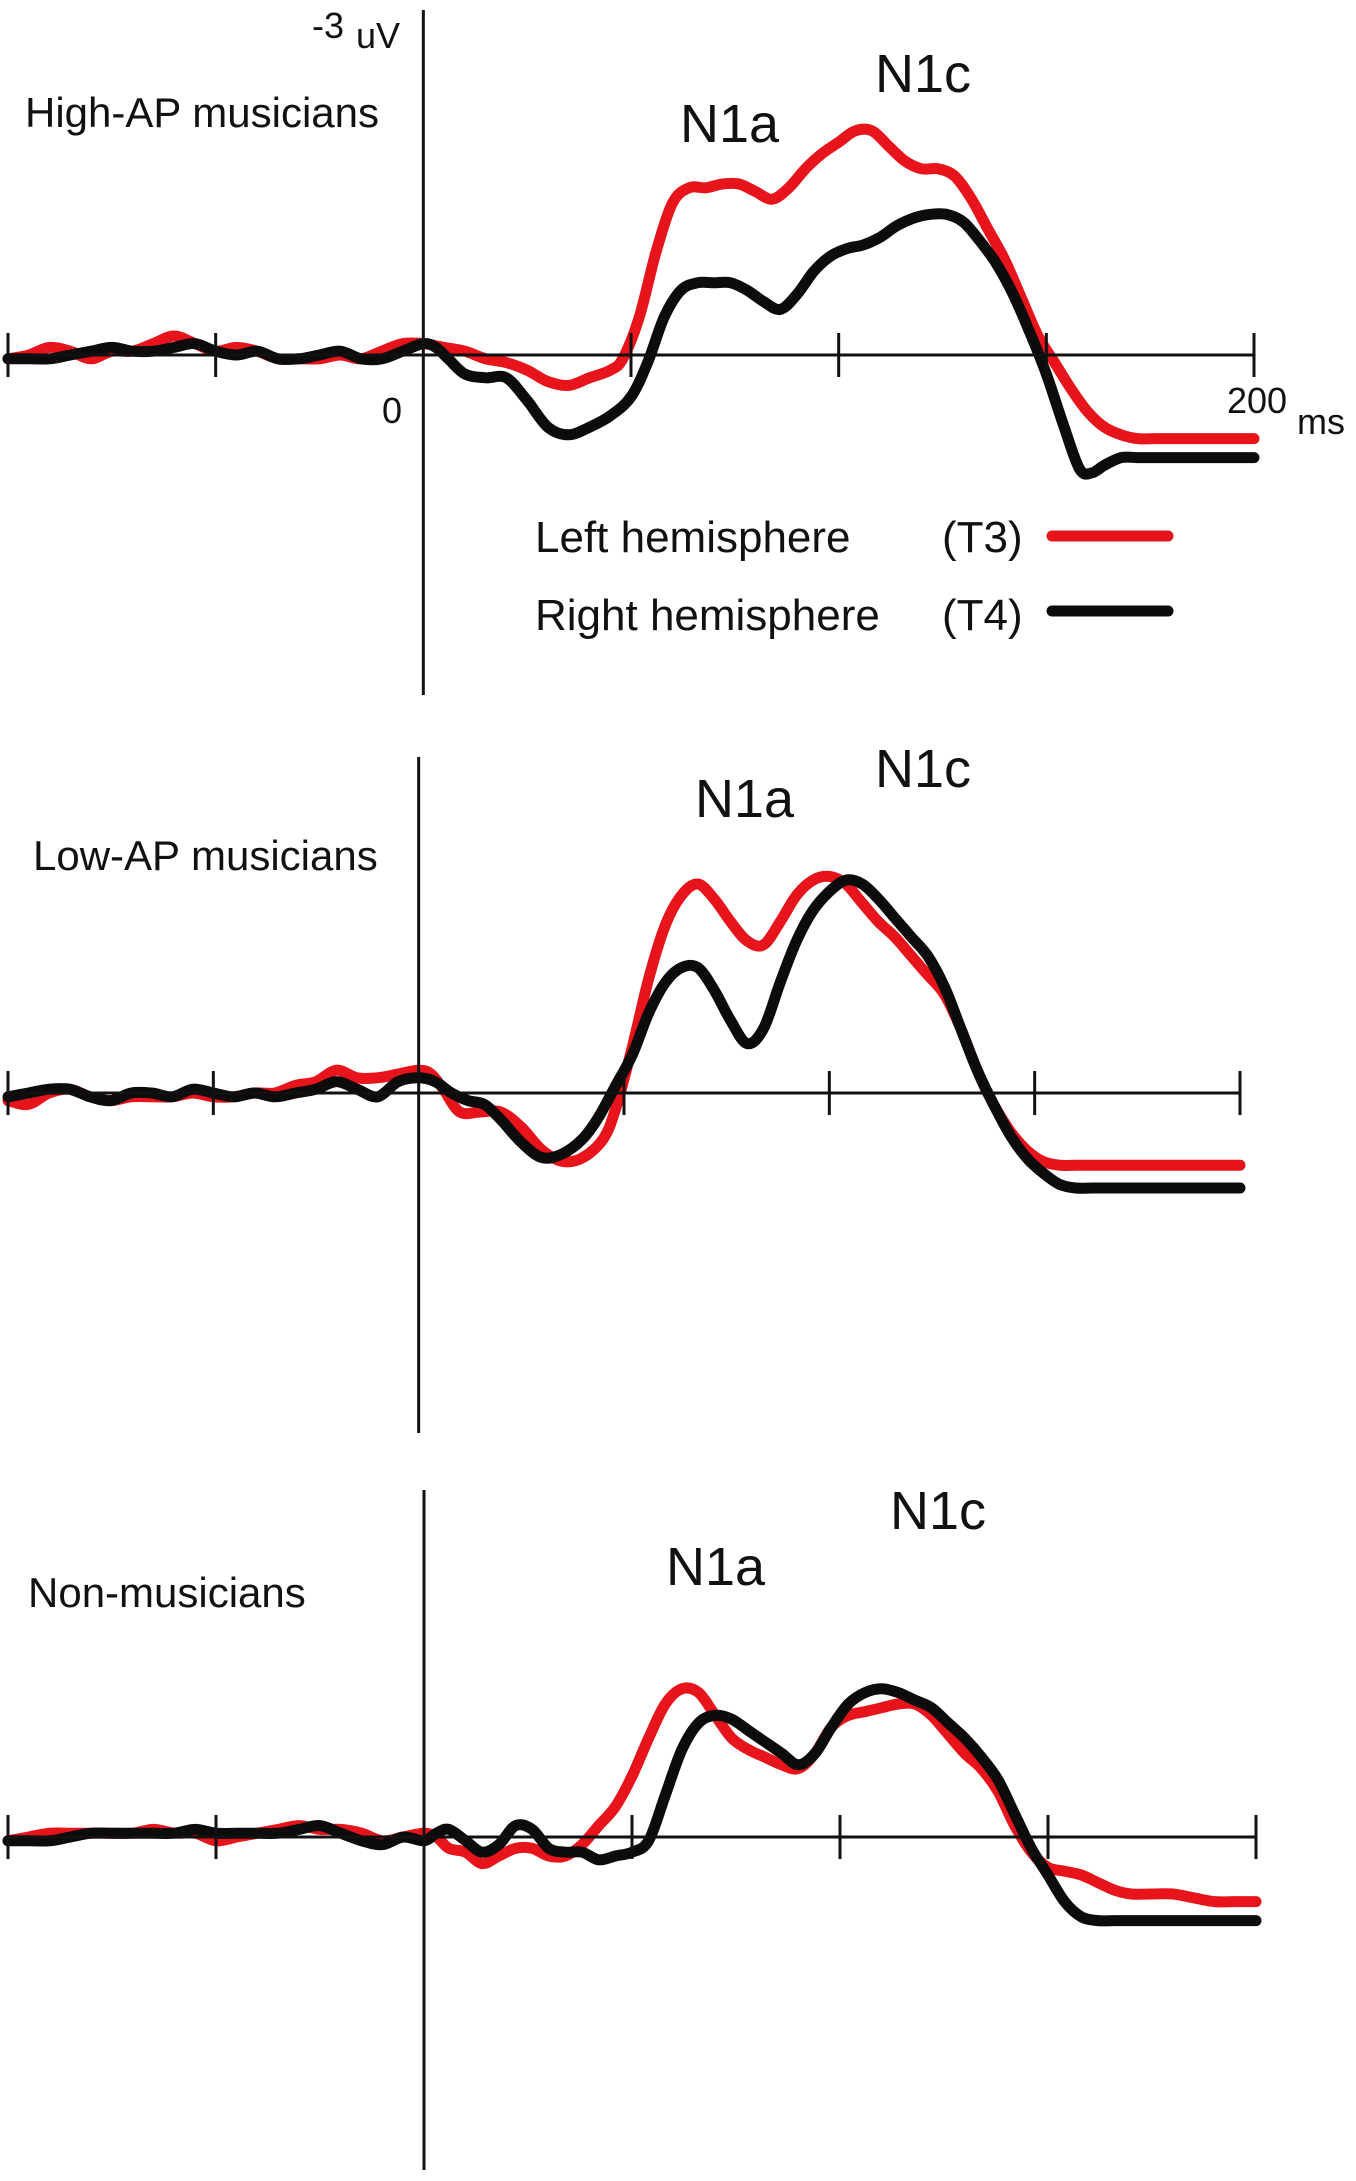 The width and height of the screenshot is (1356, 2181). I want to click on legend-left-channel: (T3), so click(982, 537).